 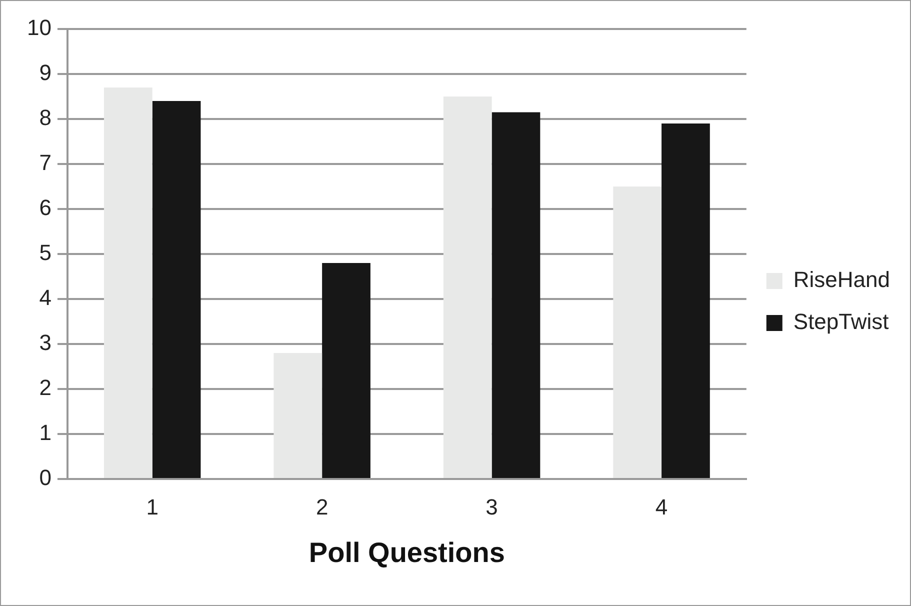 What do you see at coordinates (45, 387) in the screenshot?
I see `y-tick-label: 2` at bounding box center [45, 387].